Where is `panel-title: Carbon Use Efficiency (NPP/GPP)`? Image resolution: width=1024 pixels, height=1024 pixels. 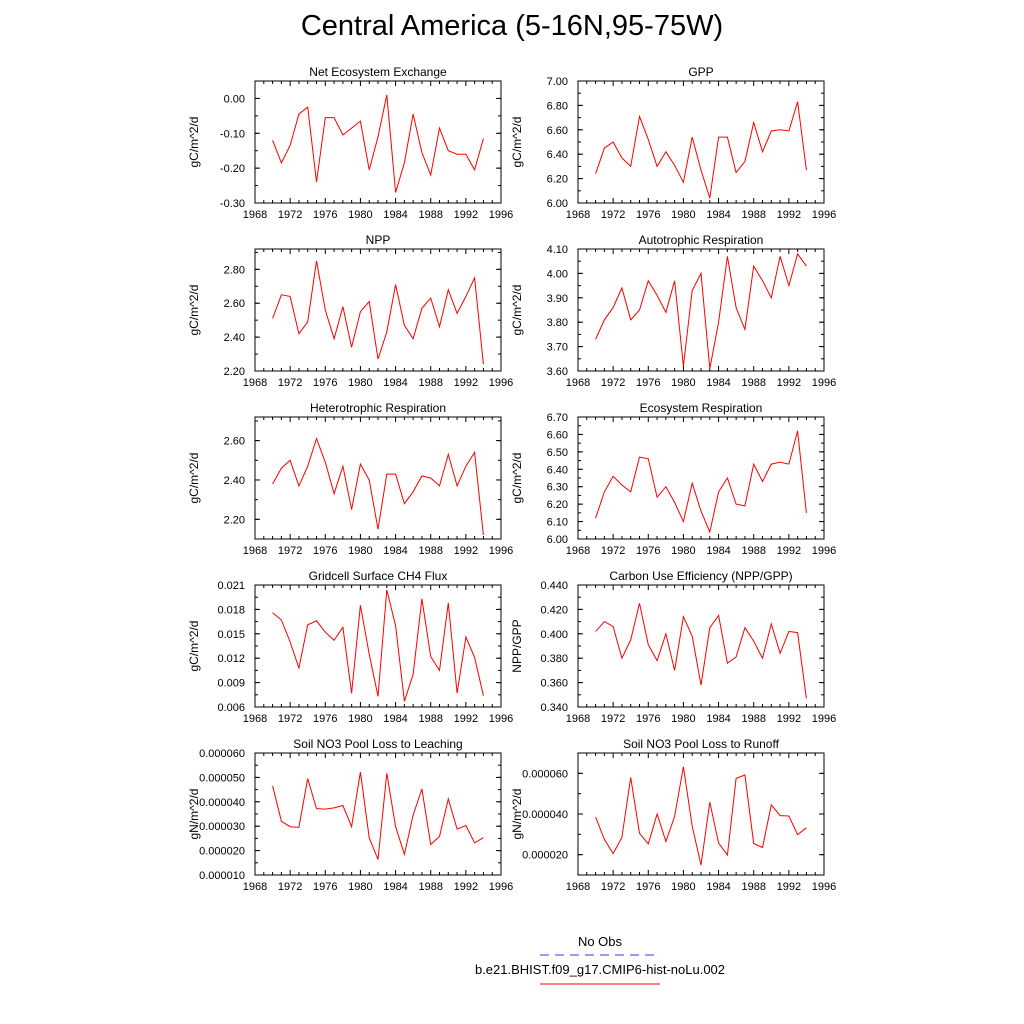
panel-title: Carbon Use Efficiency (NPP/GPP) is located at coordinates (700, 576).